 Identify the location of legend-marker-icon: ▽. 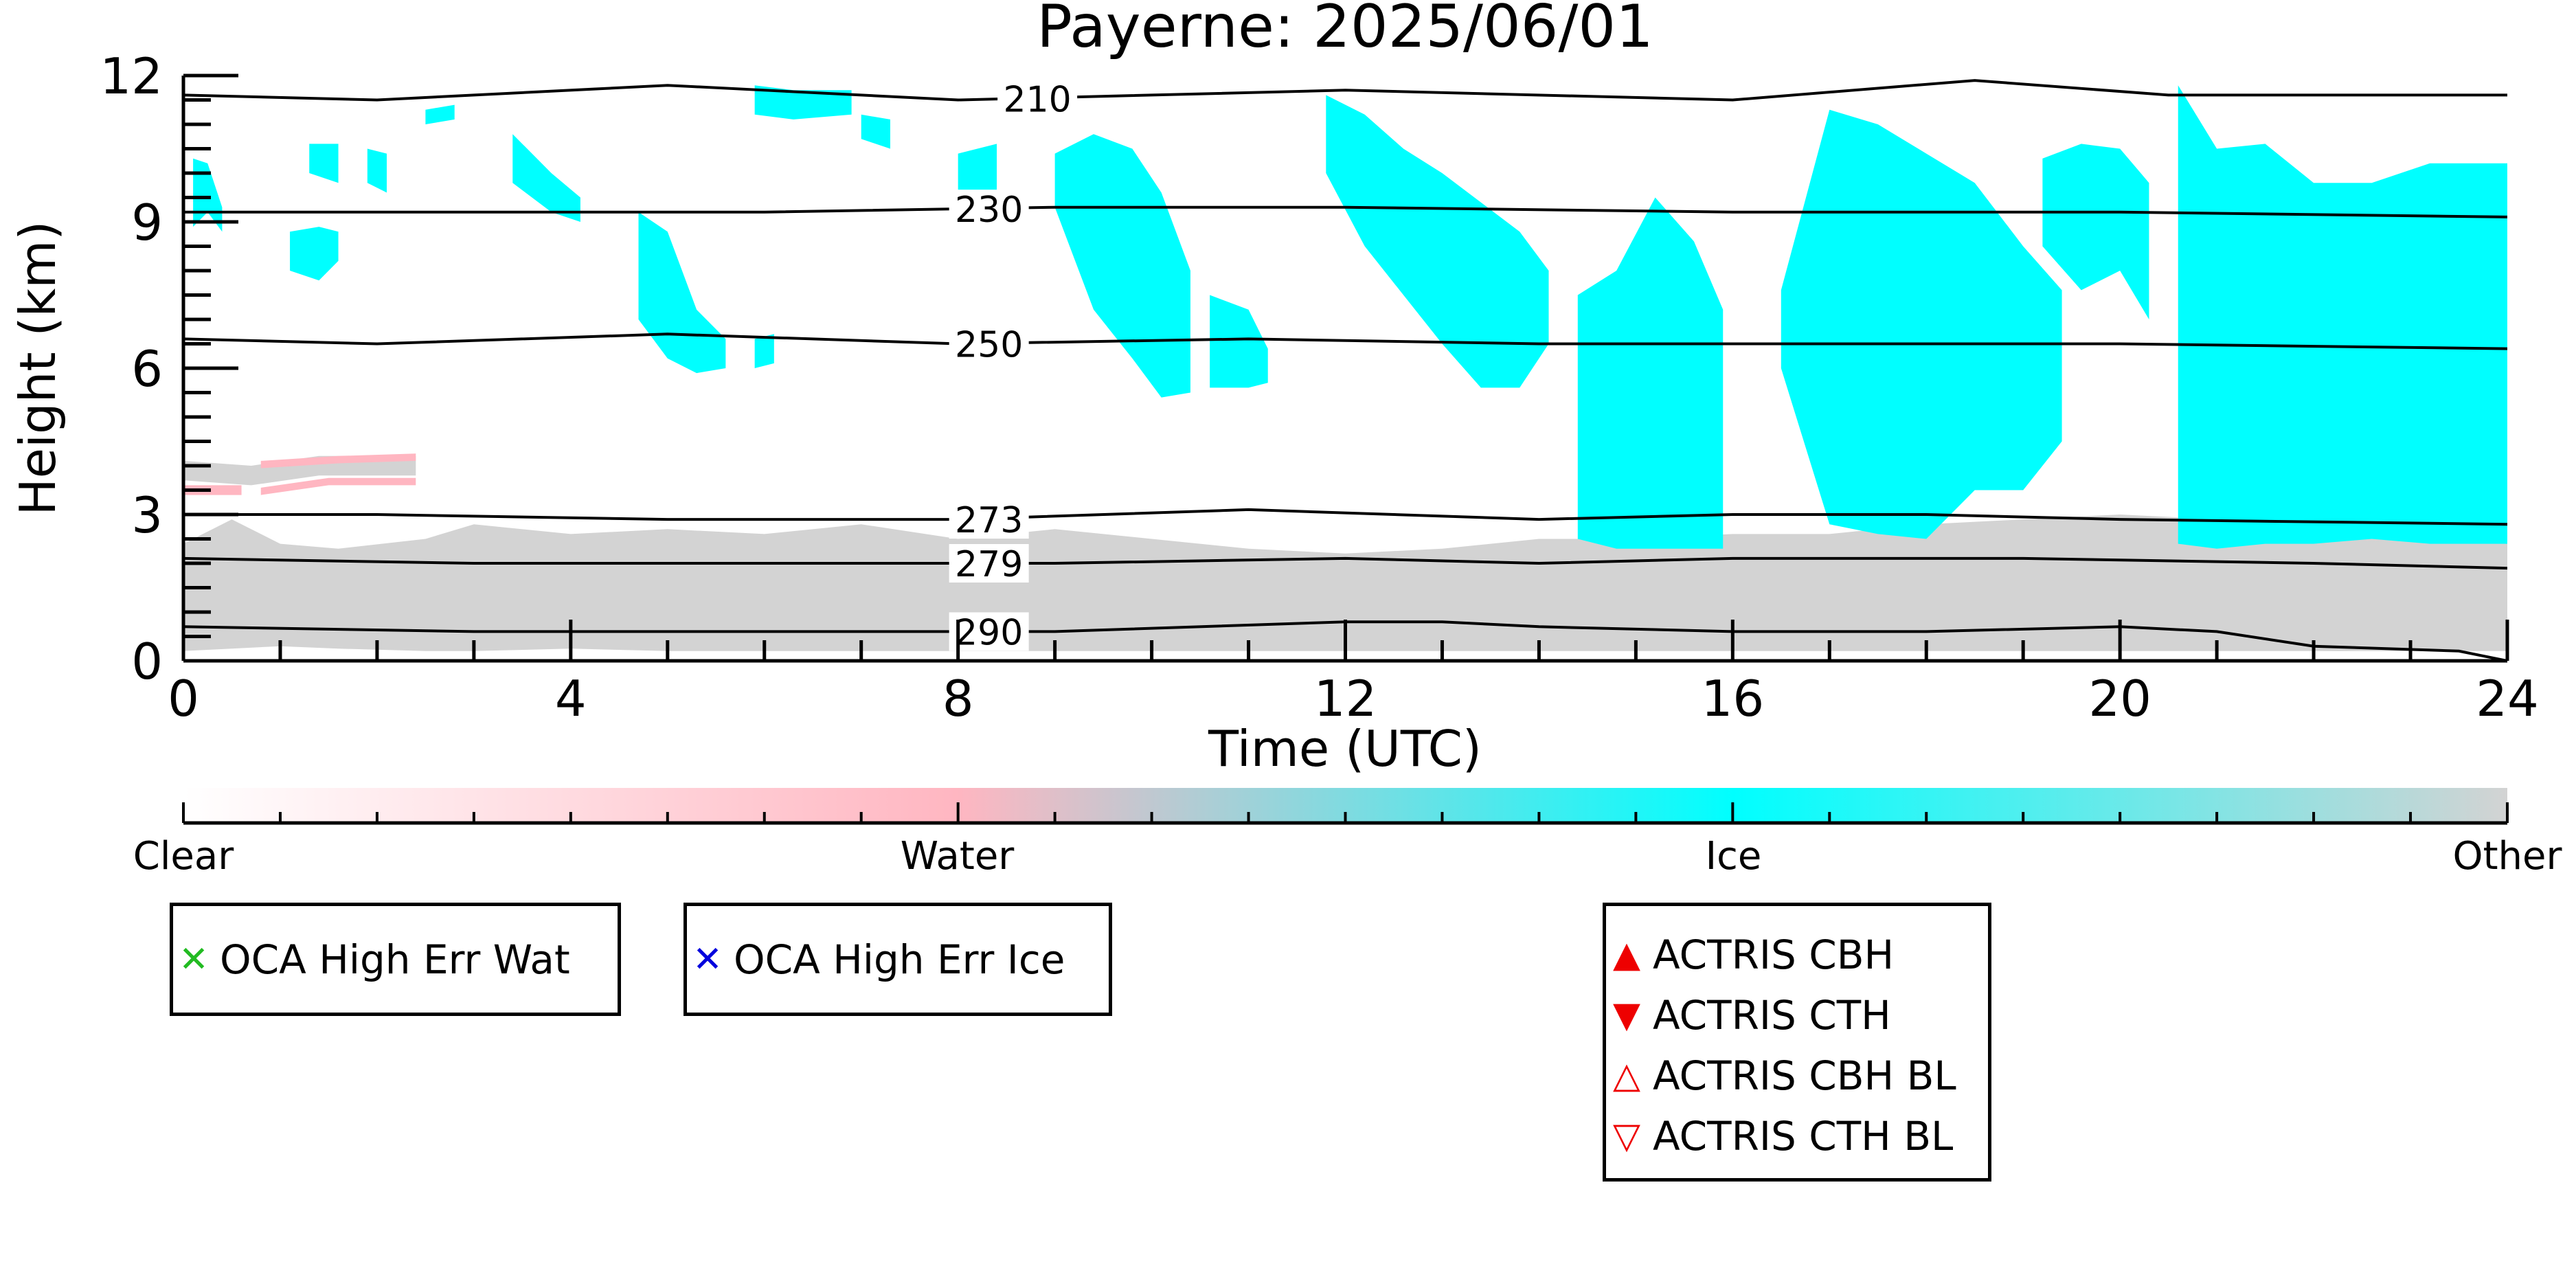
(1626, 1136).